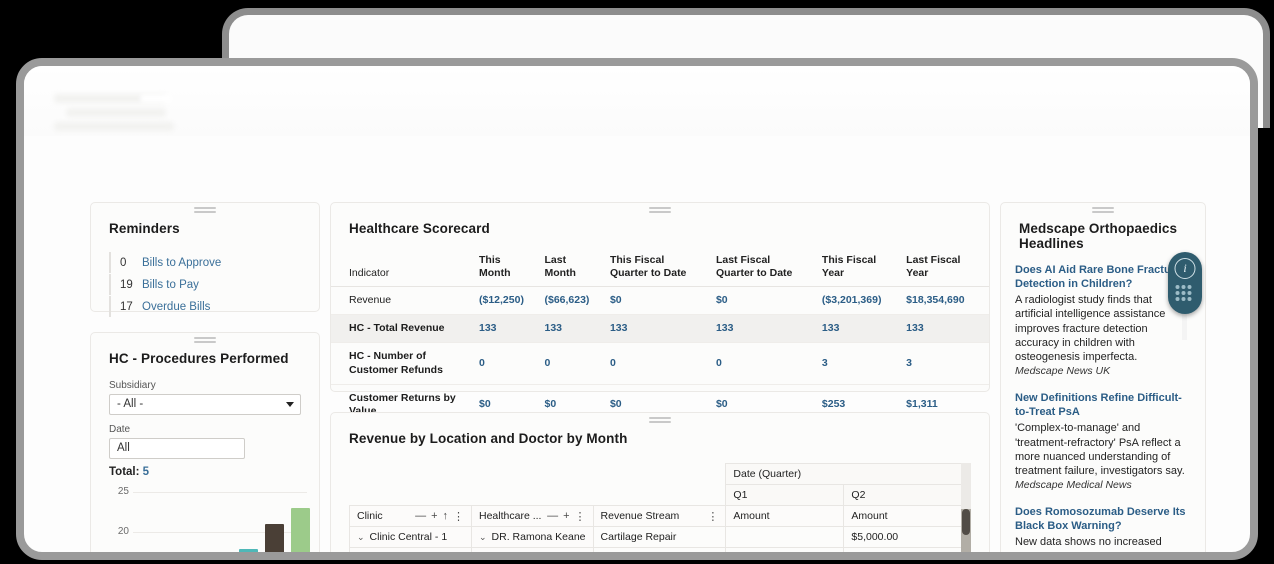  What do you see at coordinates (1185, 293) in the screenshot?
I see `grid-dots-icon` at bounding box center [1185, 293].